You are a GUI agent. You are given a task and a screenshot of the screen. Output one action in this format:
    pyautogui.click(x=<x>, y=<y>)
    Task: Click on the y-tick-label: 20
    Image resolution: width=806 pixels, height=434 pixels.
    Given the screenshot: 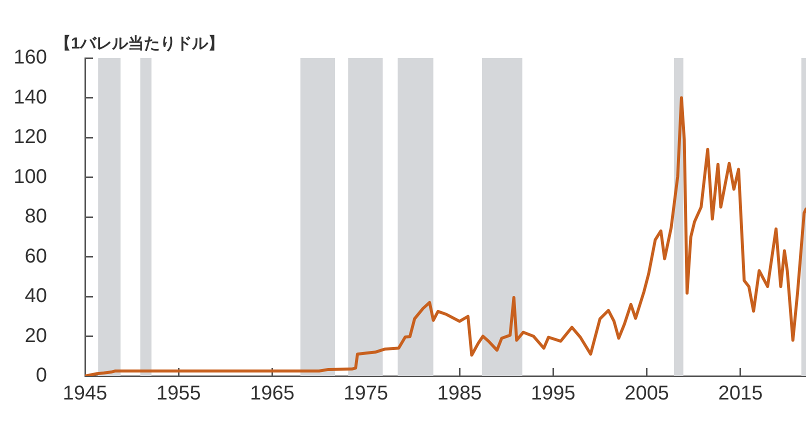 What is the action you would take?
    pyautogui.click(x=35, y=335)
    